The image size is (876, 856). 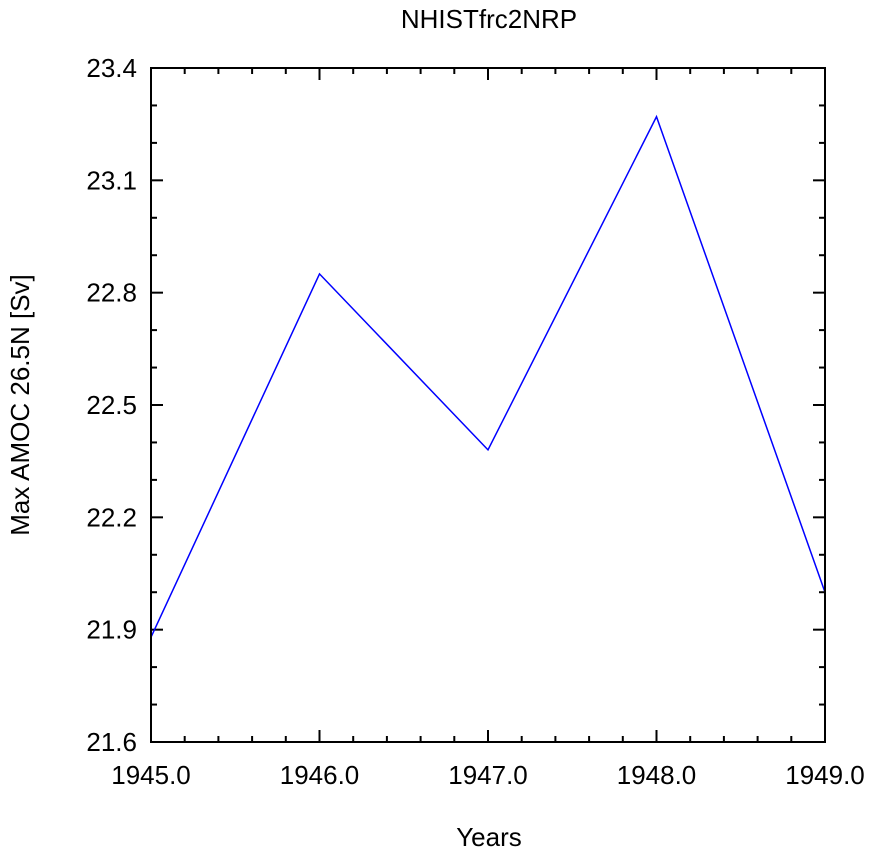 What do you see at coordinates (489, 837) in the screenshot?
I see `x-axis-label: Years` at bounding box center [489, 837].